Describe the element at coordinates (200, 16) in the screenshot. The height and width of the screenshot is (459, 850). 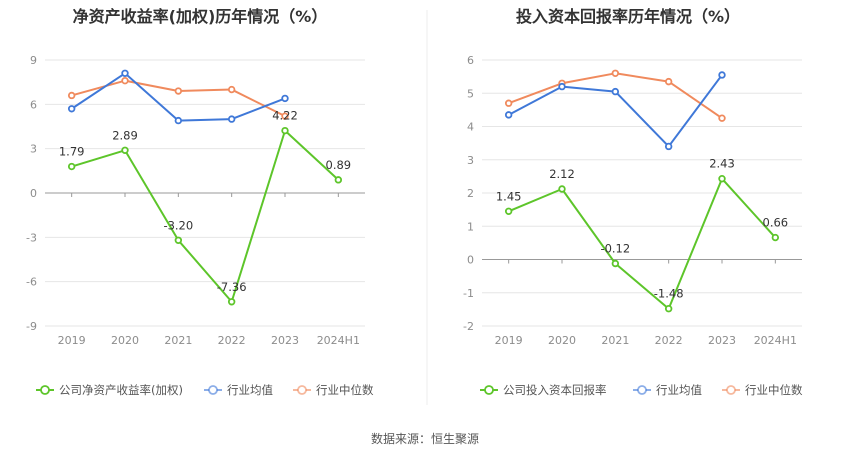
I see `chart-title: 净资产收益率(加权)历年情况（%）` at that location.